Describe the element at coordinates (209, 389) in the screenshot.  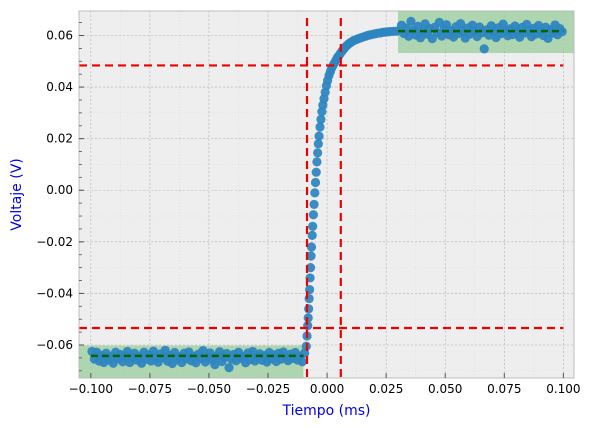
I see `x-tick-label: −0.050` at that location.